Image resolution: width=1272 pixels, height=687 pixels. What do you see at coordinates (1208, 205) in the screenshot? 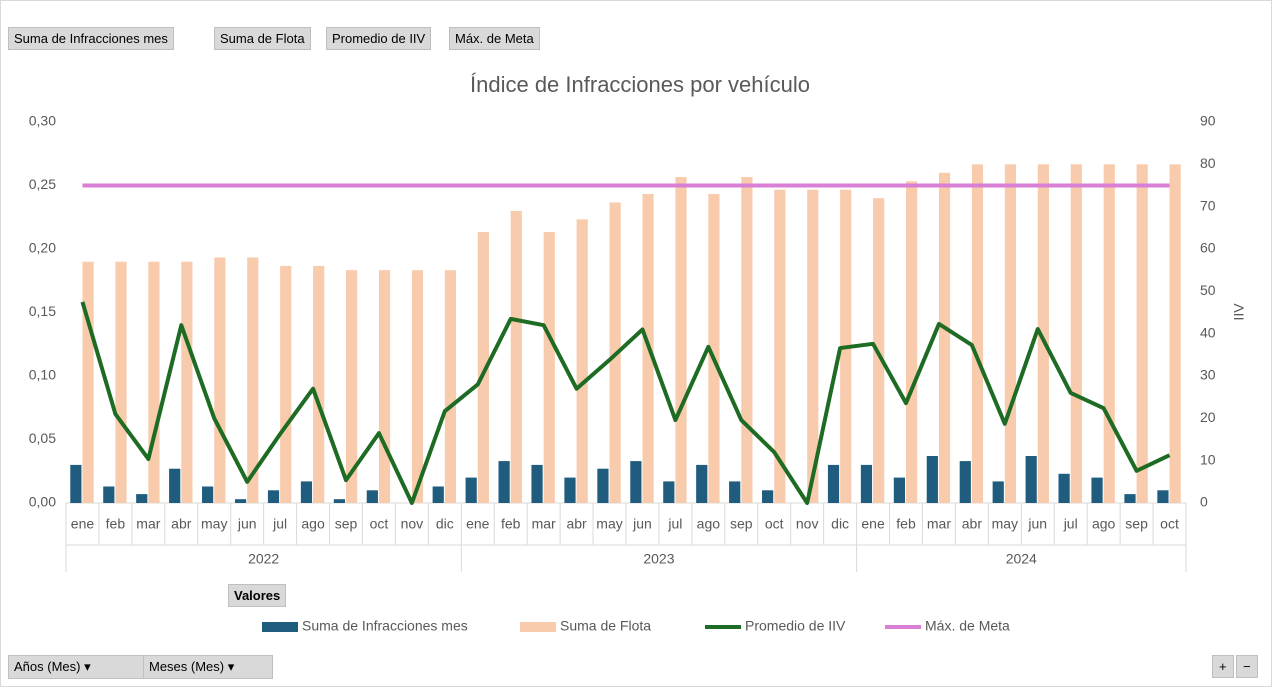
I see `y2-tick-label: 70` at bounding box center [1208, 205].